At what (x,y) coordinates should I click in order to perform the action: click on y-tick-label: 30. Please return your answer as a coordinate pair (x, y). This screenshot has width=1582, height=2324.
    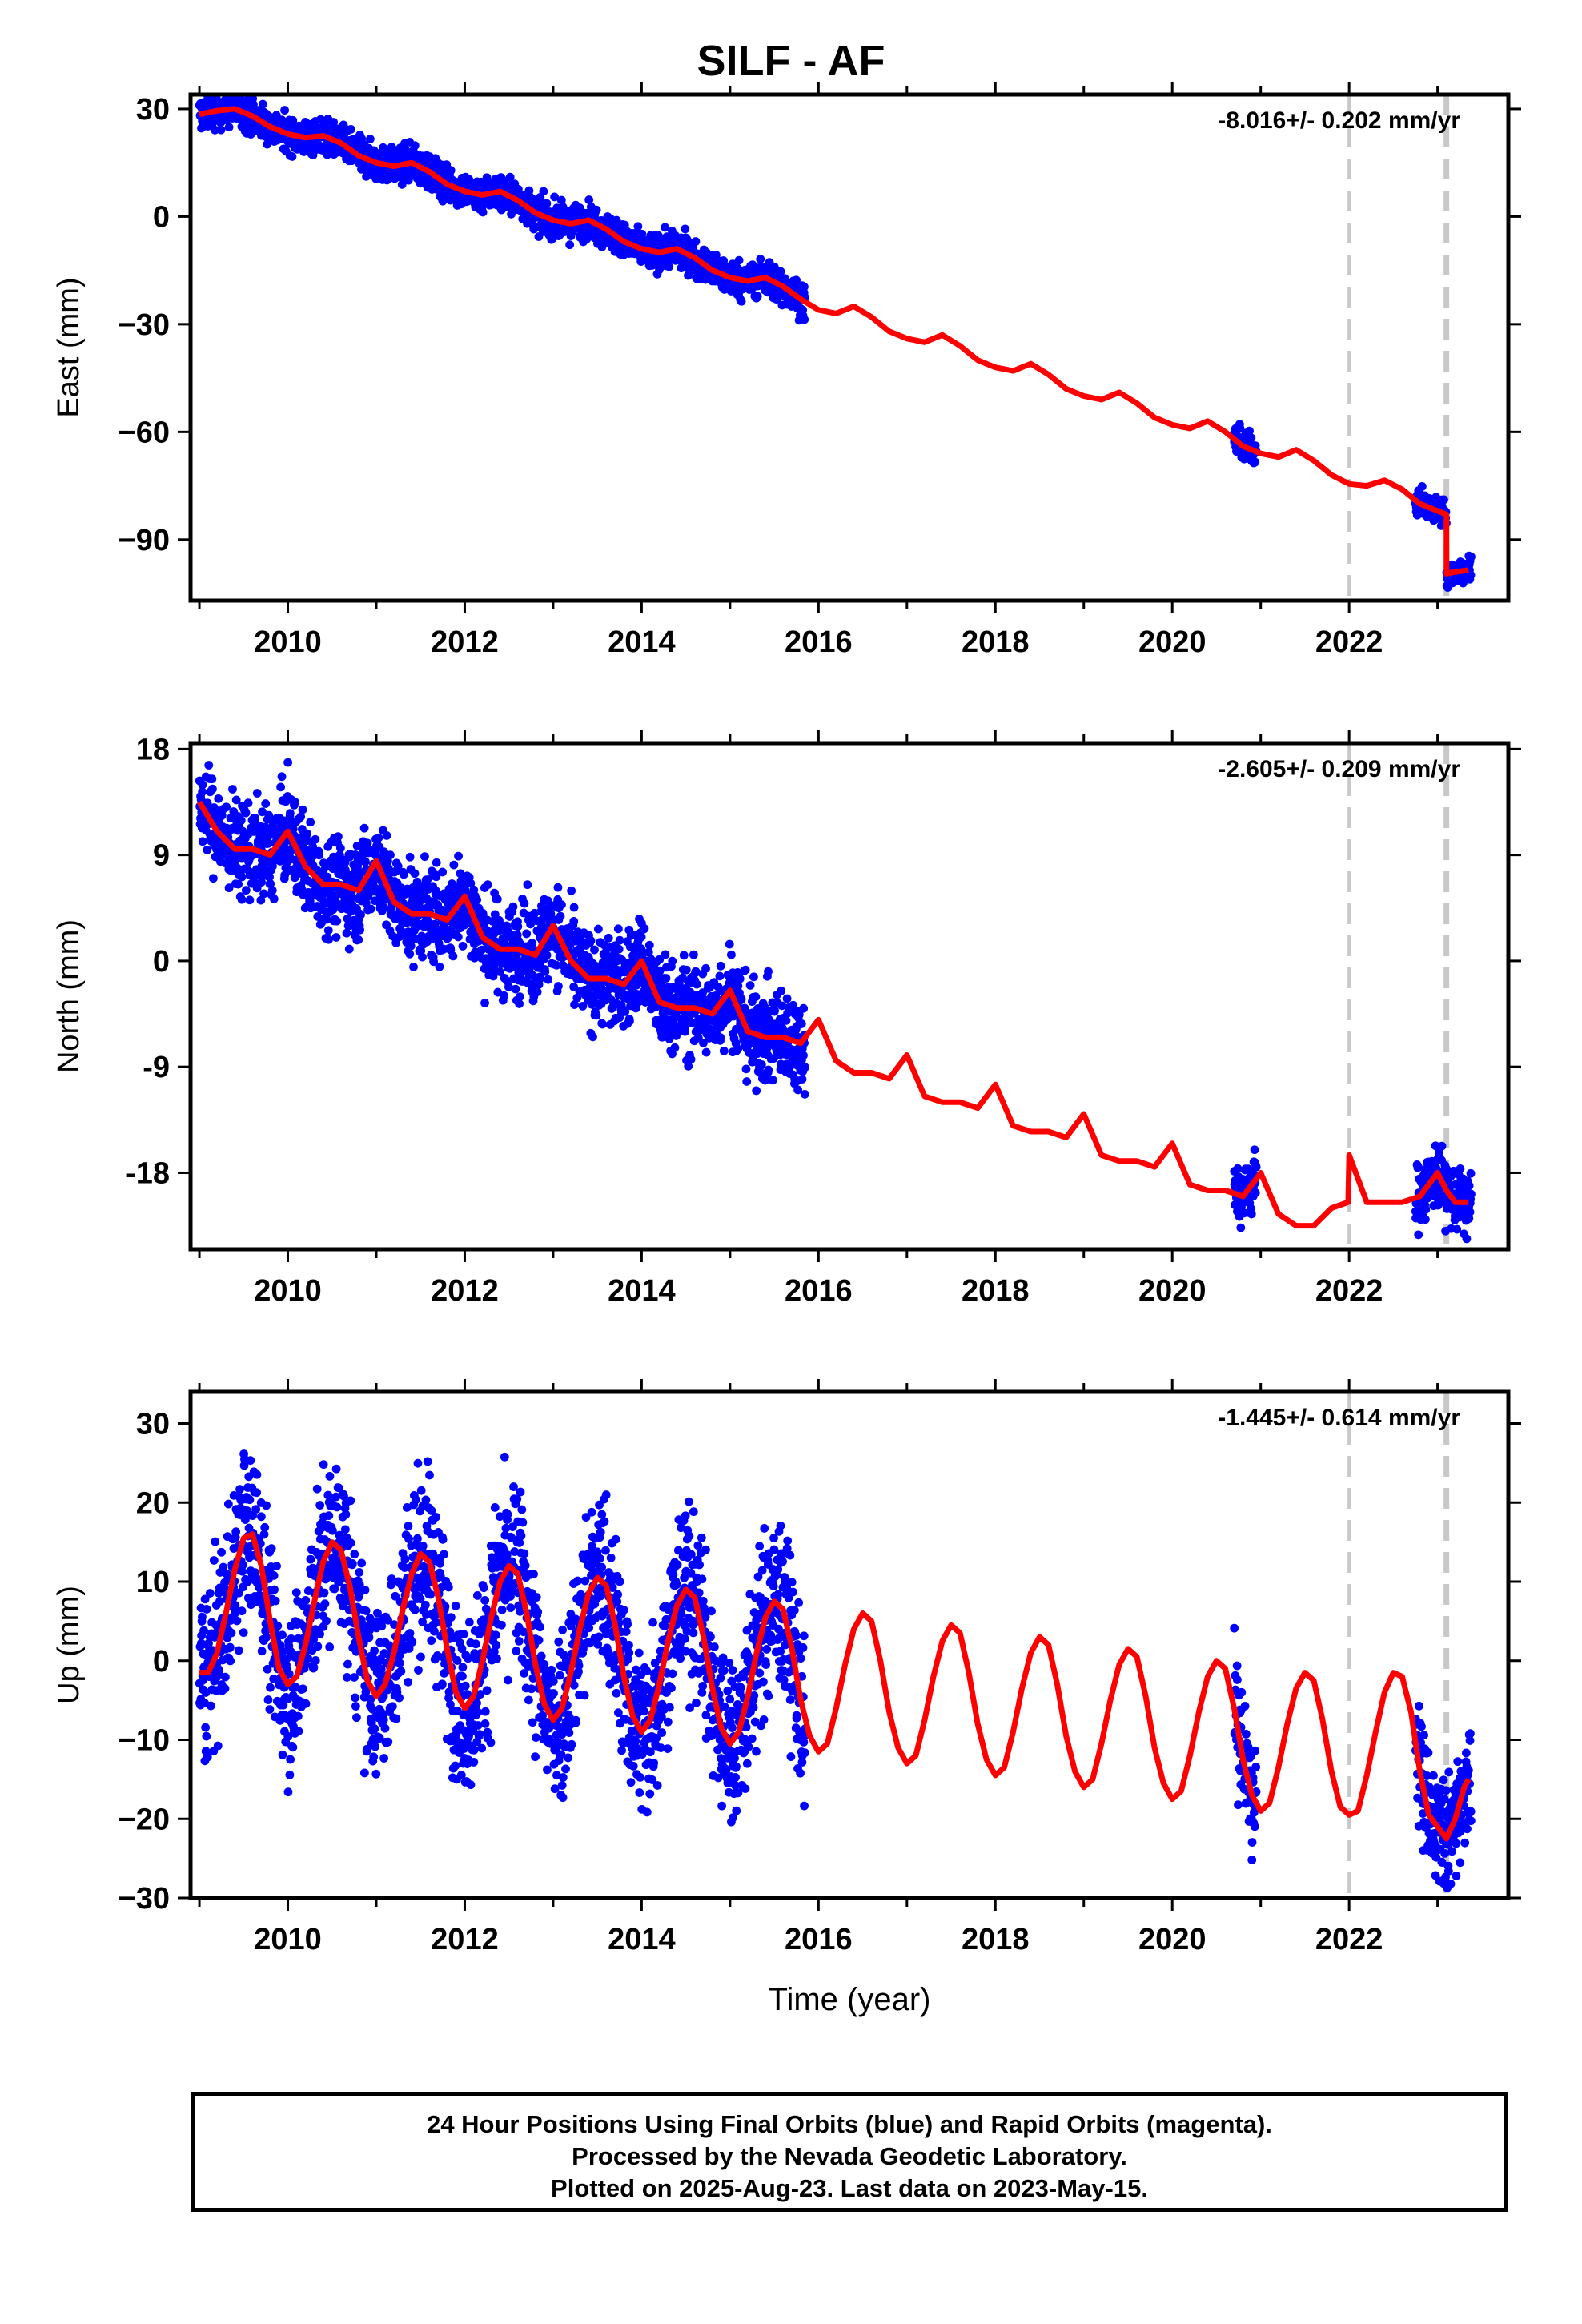
    Looking at the image, I should click on (153, 110).